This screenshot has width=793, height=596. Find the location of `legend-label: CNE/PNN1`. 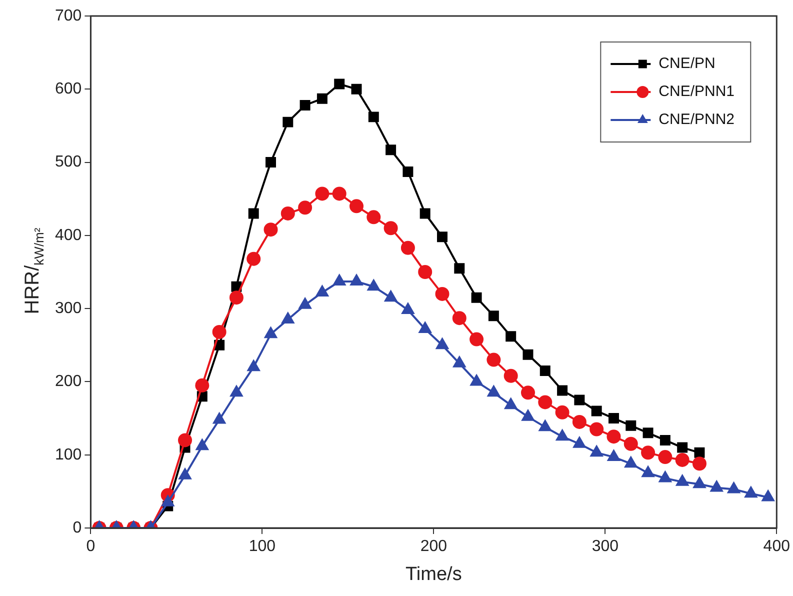

legend-label: CNE/PNN1 is located at coordinates (696, 91).